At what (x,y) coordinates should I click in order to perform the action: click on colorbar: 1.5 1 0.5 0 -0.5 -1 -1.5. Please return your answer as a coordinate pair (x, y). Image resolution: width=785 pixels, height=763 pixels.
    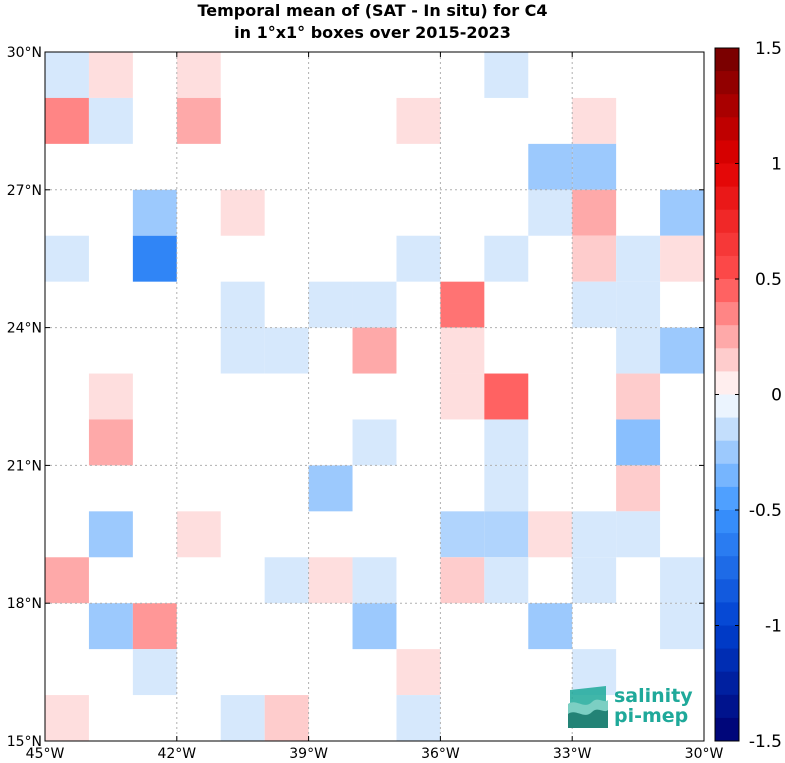
    Looking at the image, I should click on (748, 395).